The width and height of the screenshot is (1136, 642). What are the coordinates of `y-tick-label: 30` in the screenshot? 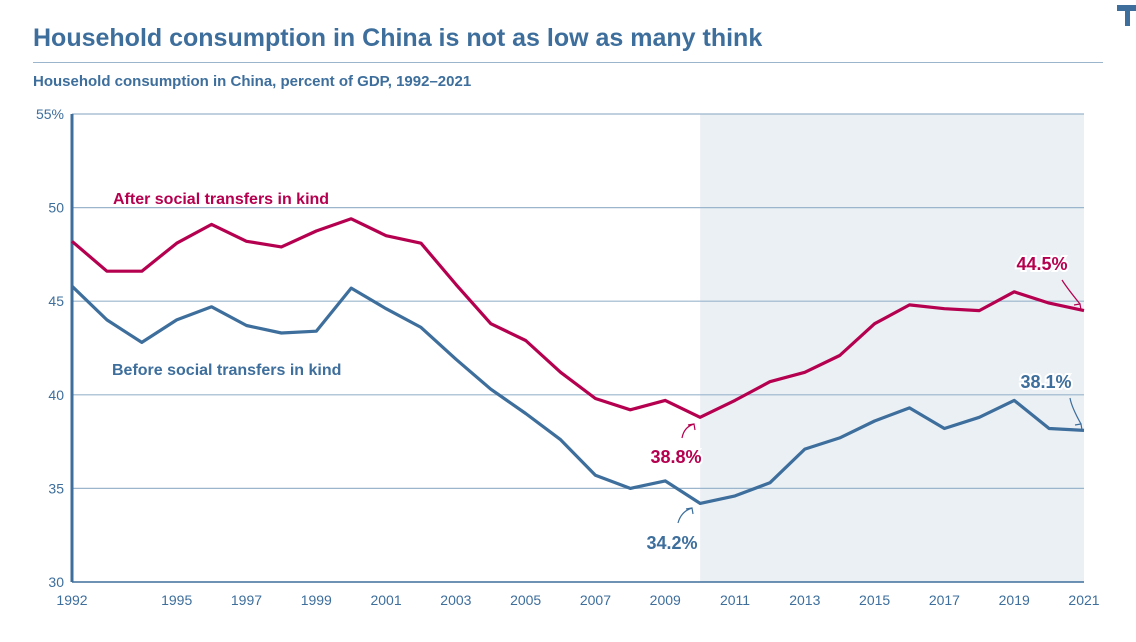 It's located at (56, 582).